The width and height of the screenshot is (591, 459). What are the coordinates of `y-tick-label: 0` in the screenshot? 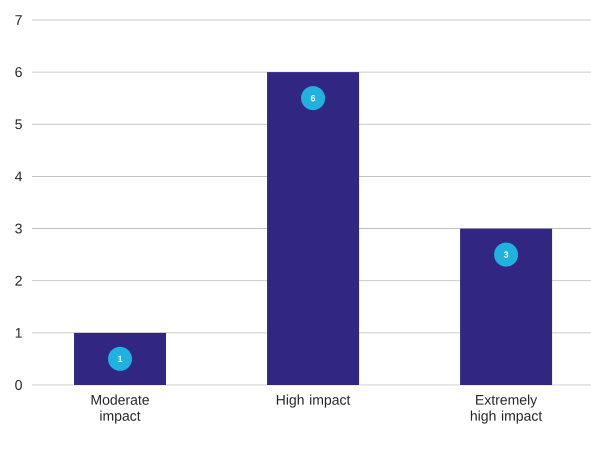 It's located at (18, 385).